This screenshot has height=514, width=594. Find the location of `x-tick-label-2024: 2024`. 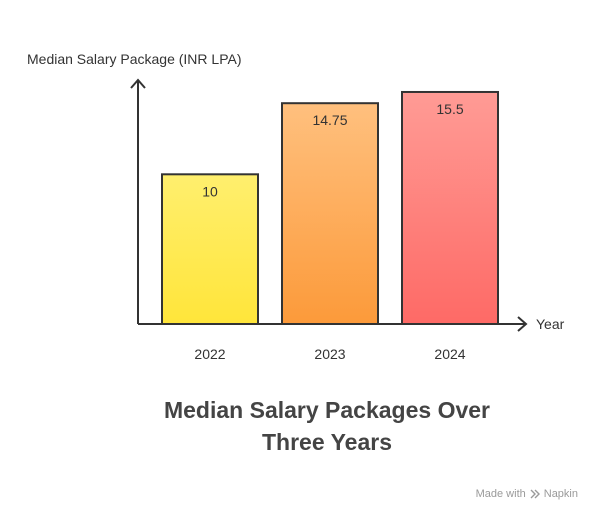

x-tick-label-2024: 2024 is located at coordinates (449, 354).